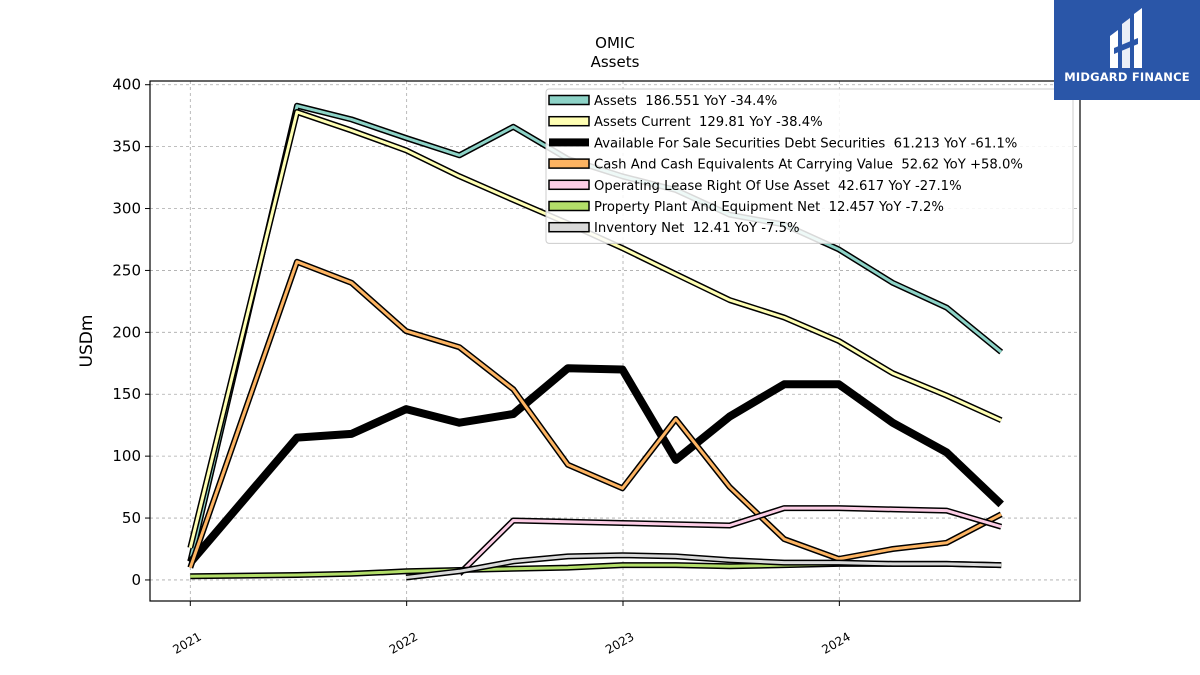 The width and height of the screenshot is (1200, 675). Describe the element at coordinates (126, 85) in the screenshot. I see `y-tick-label: 400` at that location.